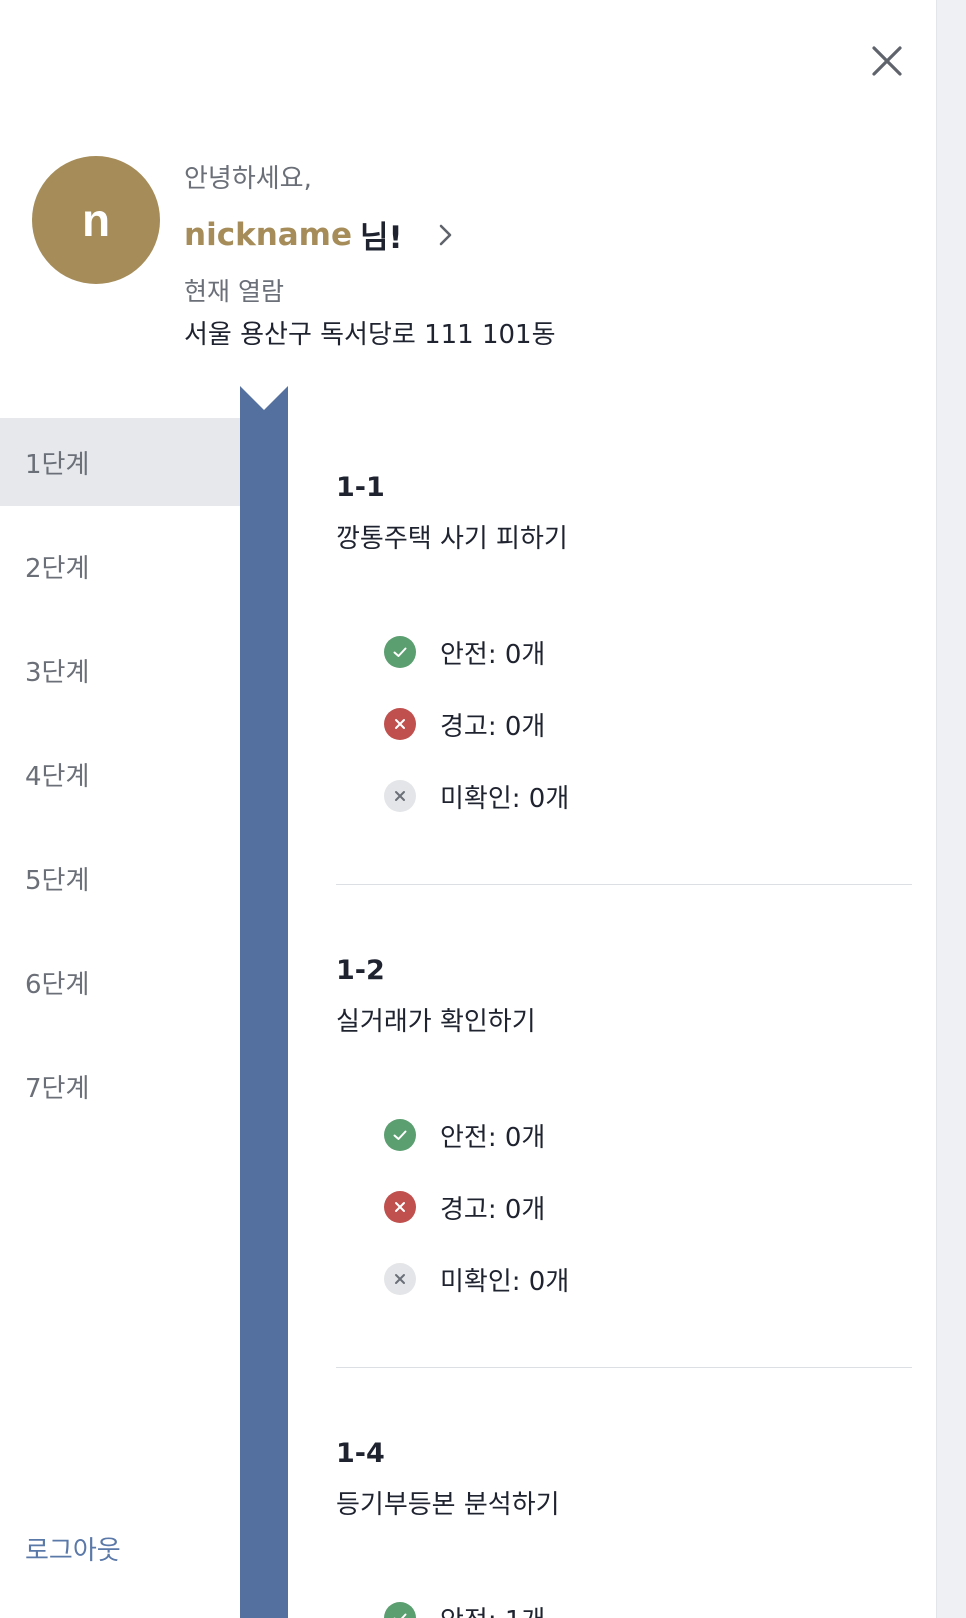 The image size is (966, 1618). I want to click on section-code: 1-1, so click(360, 487).